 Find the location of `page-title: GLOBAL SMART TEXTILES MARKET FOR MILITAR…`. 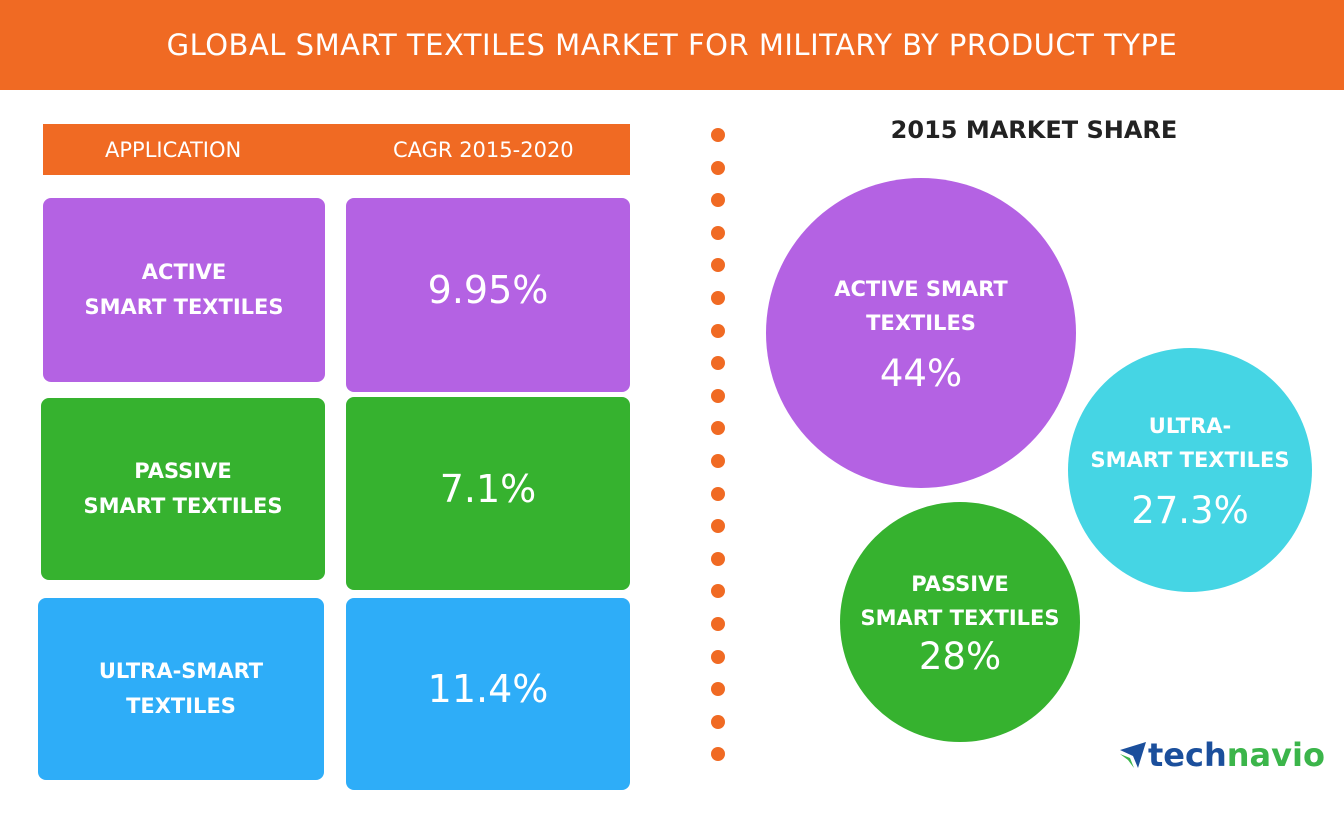

page-title: GLOBAL SMART TEXTILES MARKET FOR MILITAR… is located at coordinates (672, 45).